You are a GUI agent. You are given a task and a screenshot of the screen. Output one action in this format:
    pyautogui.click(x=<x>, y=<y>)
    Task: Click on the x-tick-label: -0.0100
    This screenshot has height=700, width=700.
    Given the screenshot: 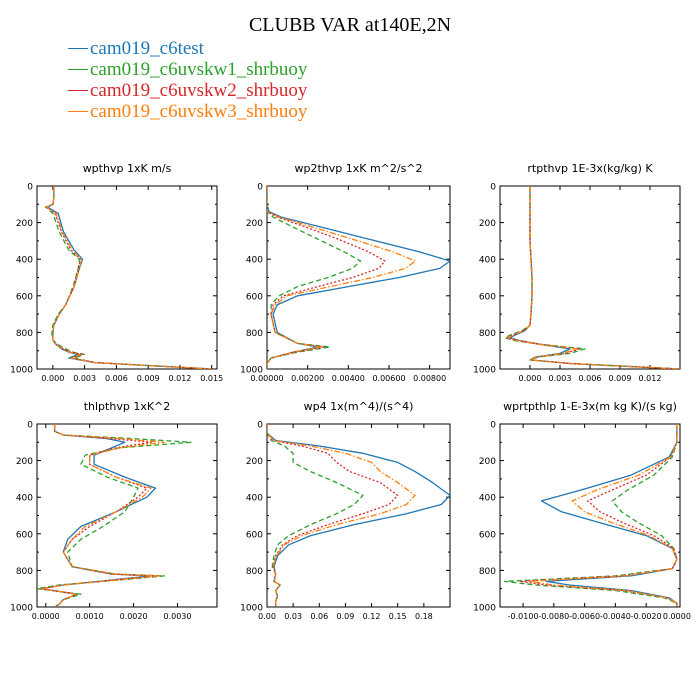 What is the action you would take?
    pyautogui.click(x=523, y=616)
    